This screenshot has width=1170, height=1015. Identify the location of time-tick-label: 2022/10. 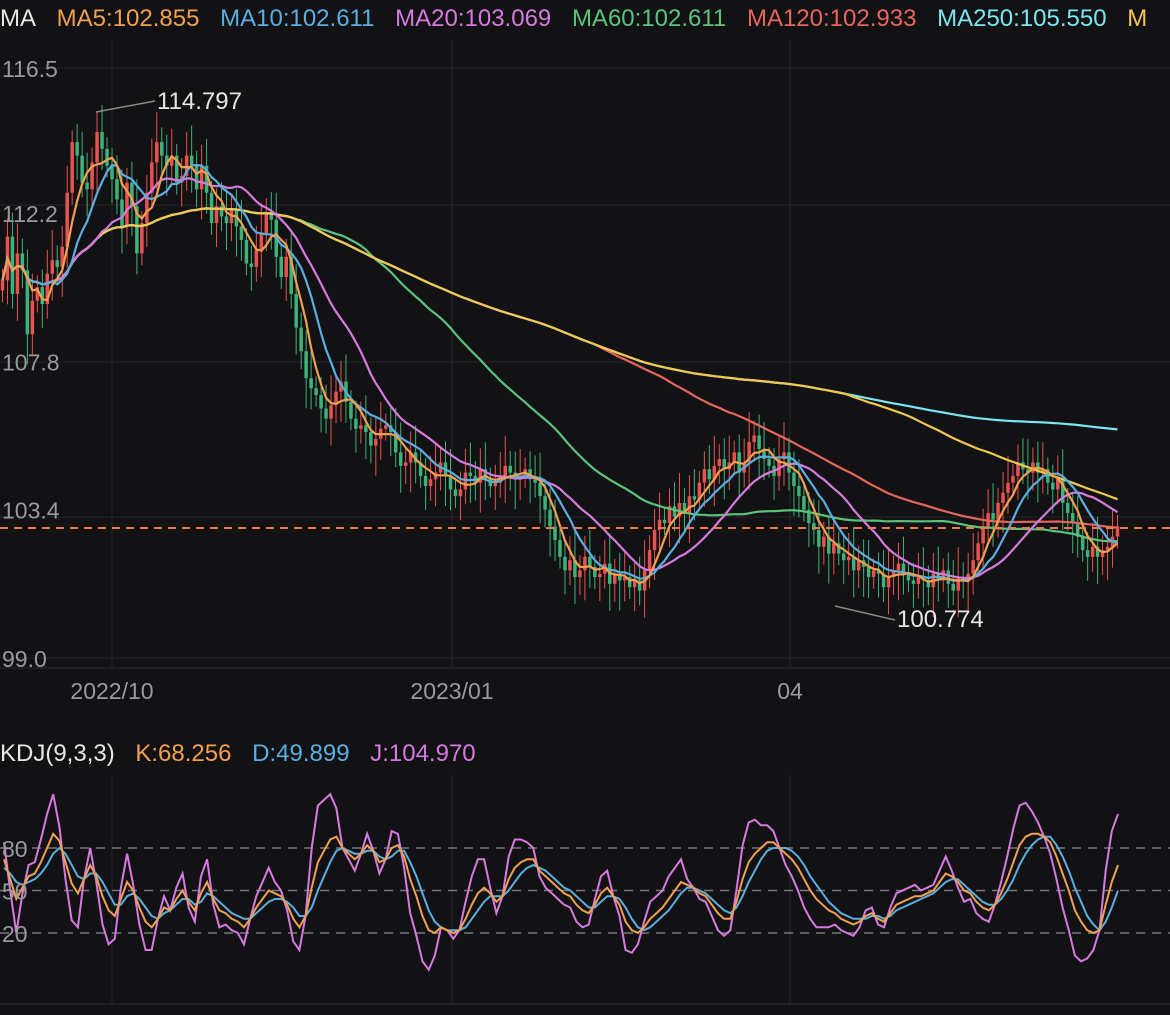
(111, 691).